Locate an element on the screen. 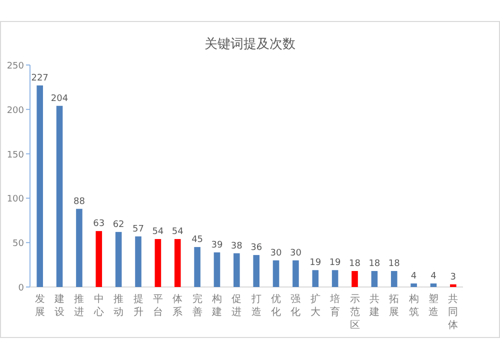 This screenshot has height=362, width=500. x-tick-label: 推动 is located at coordinates (119, 305).